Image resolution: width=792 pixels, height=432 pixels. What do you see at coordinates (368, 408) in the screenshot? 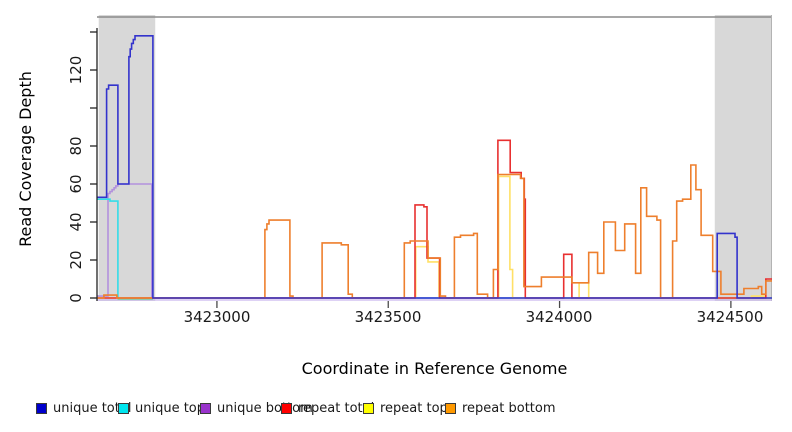
I see `repeat-top-swatch-icon` at bounding box center [368, 408].